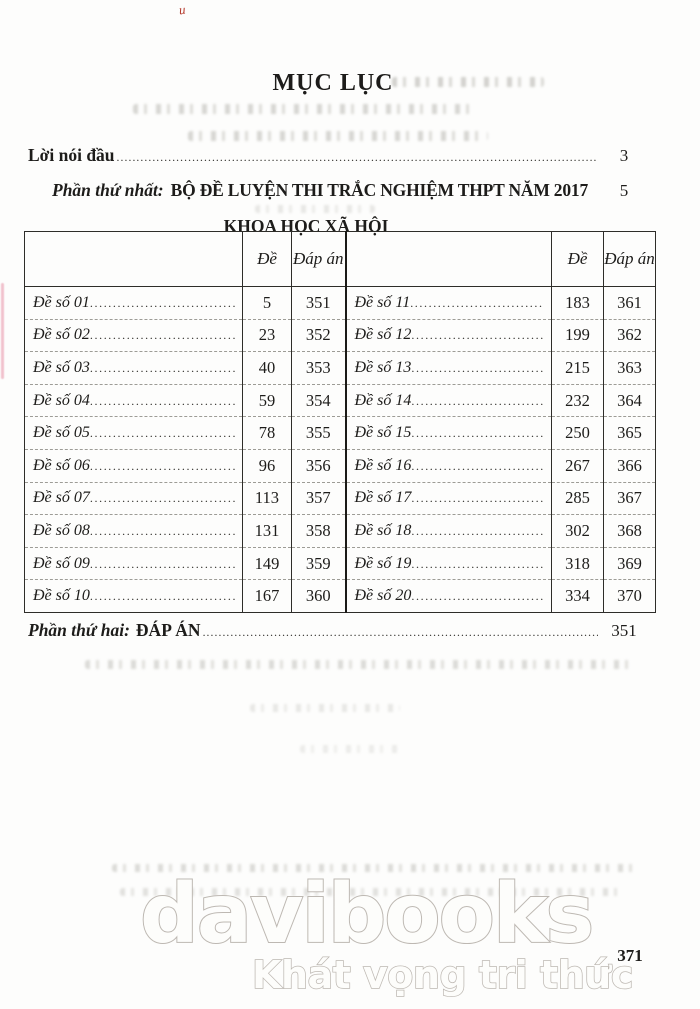 The height and width of the screenshot is (1009, 700). I want to click on row-label-cell: Đề số 19, so click(448, 563).